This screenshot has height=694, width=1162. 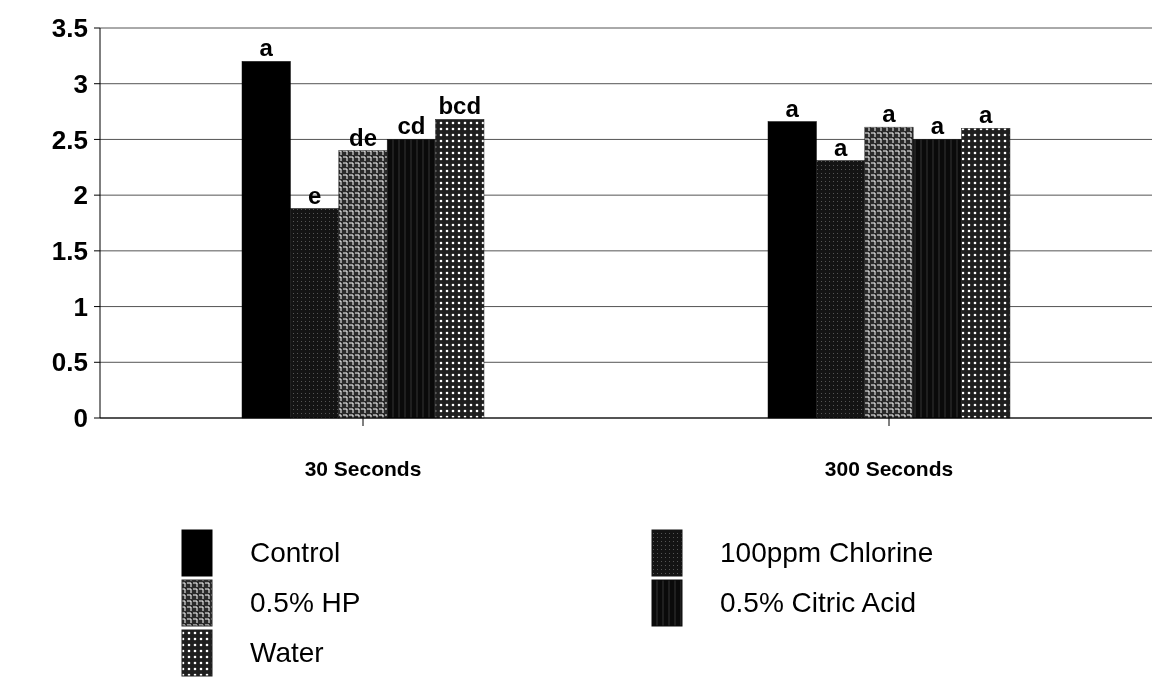 What do you see at coordinates (69, 362) in the screenshot?
I see `y-tick-label: 0.5` at bounding box center [69, 362].